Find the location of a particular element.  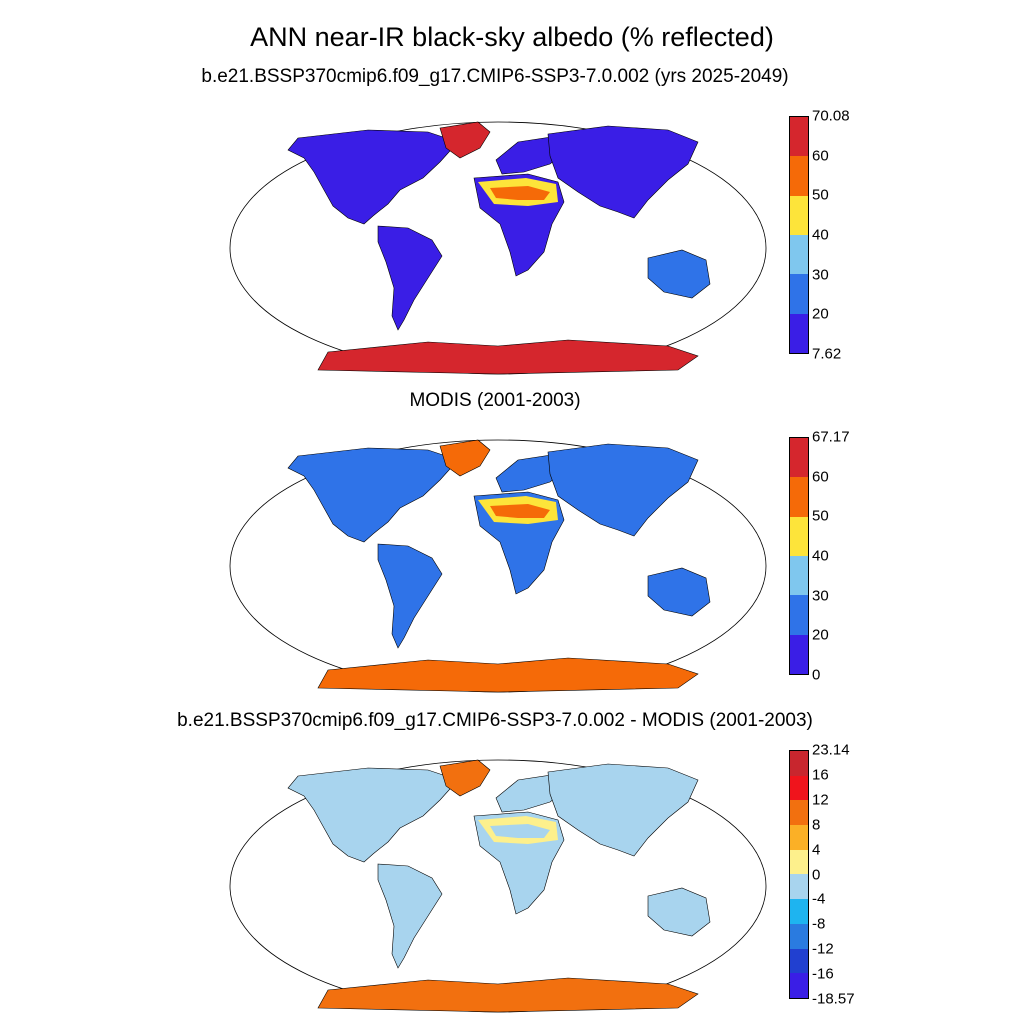

colorbar-label: 8 is located at coordinates (816, 825).